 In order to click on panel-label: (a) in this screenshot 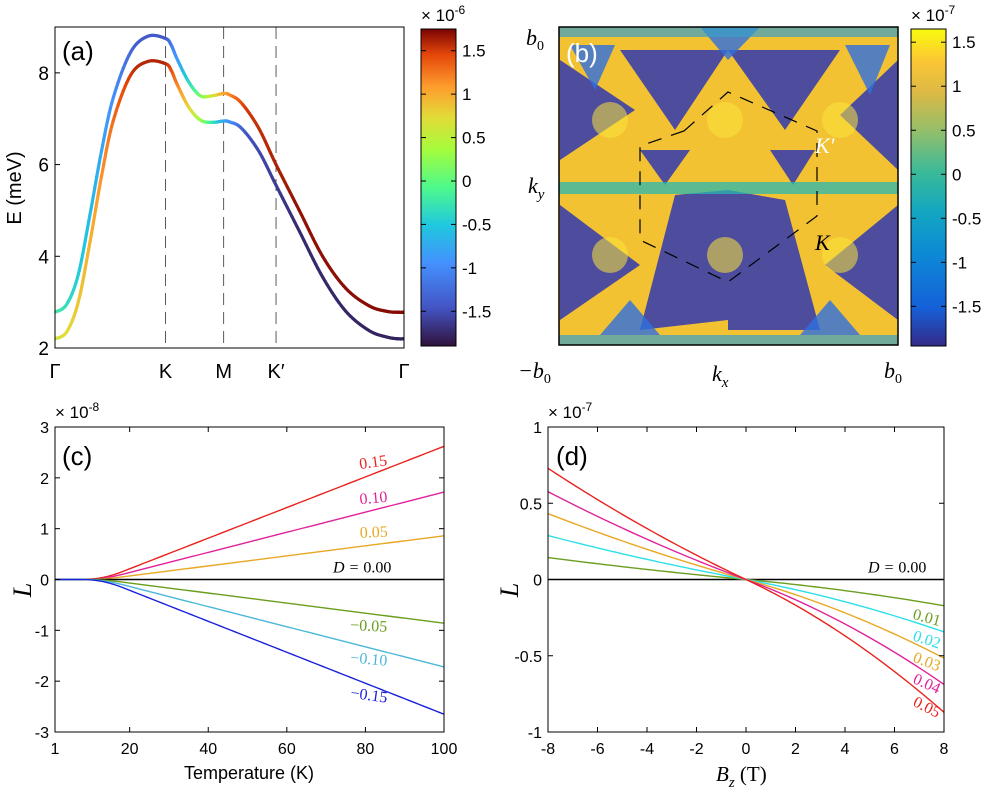, I will do `click(78, 51)`.